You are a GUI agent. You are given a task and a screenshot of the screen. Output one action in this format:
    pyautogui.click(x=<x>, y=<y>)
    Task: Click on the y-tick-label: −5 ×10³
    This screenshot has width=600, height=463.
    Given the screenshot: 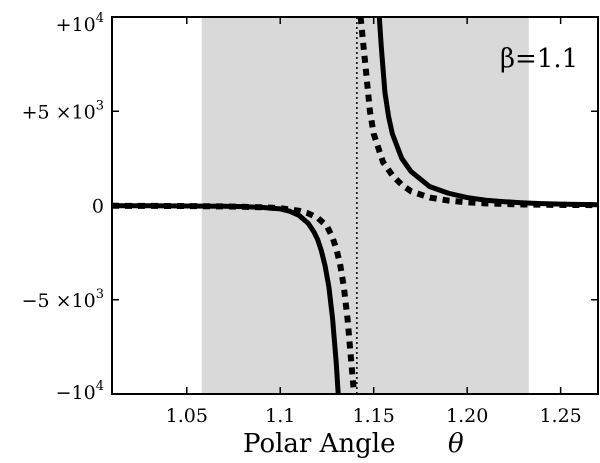 What is the action you would take?
    pyautogui.click(x=63, y=299)
    